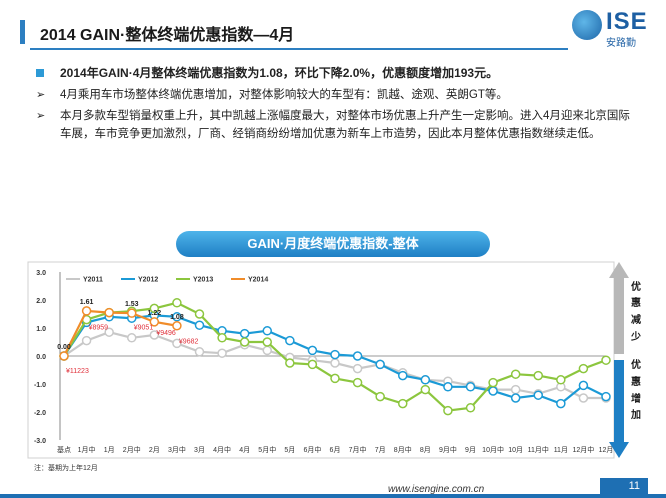  I want to click on price-label: ¥11223, so click(77, 371).